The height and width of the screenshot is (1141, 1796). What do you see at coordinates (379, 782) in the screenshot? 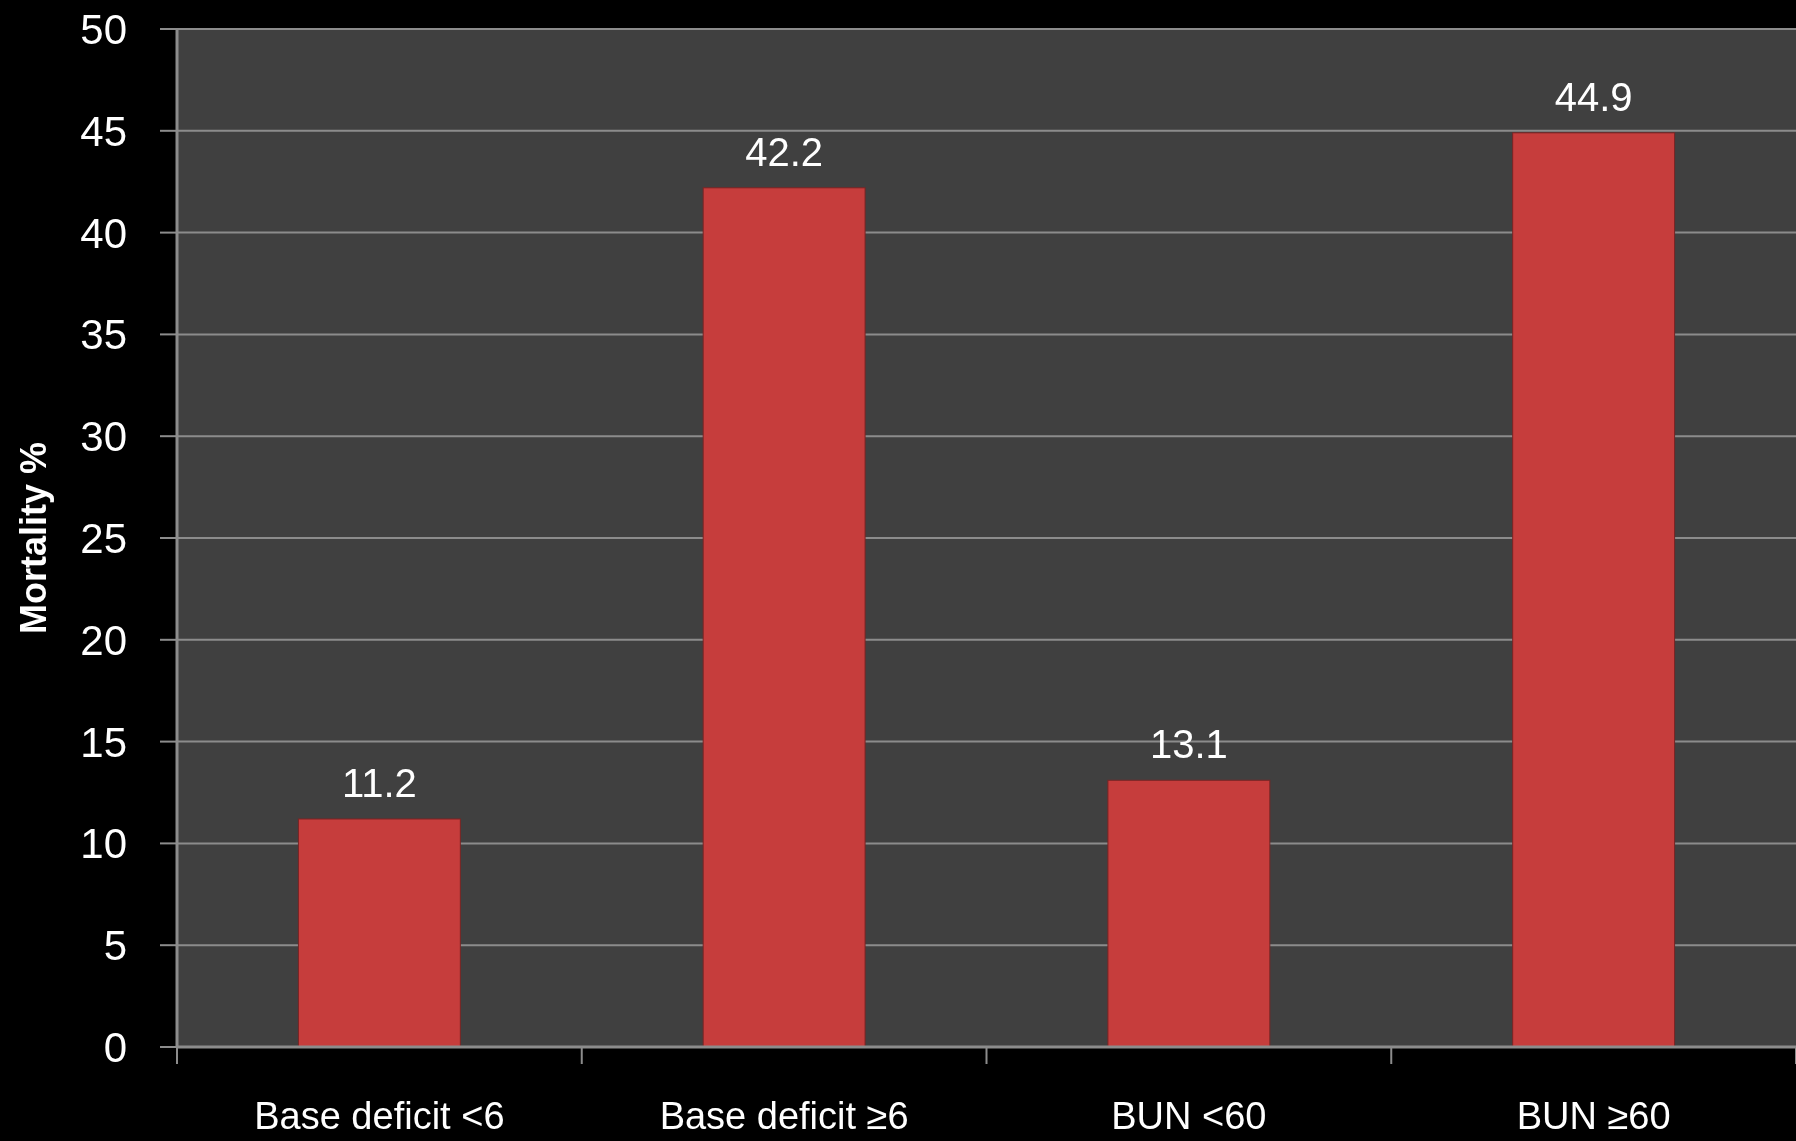
I see `data-label: 11.2` at bounding box center [379, 782].